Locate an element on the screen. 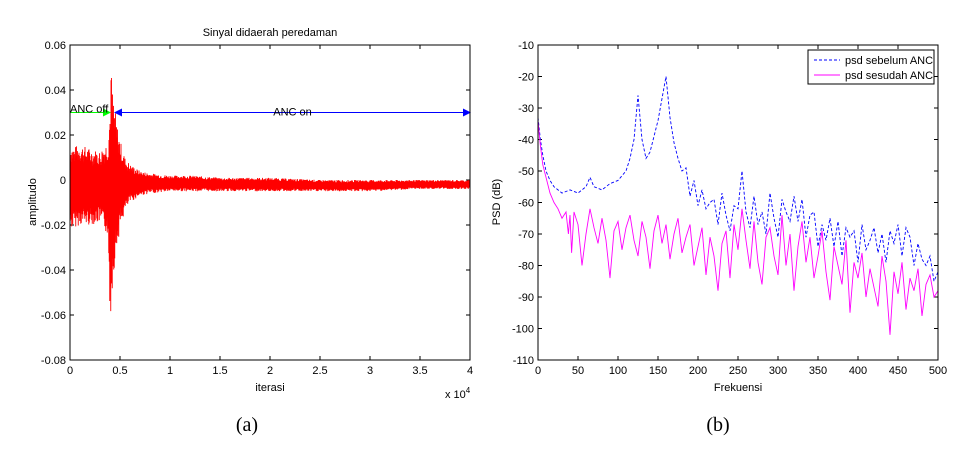  chart-b-xtick-label-2: 100 is located at coordinates (618, 371).